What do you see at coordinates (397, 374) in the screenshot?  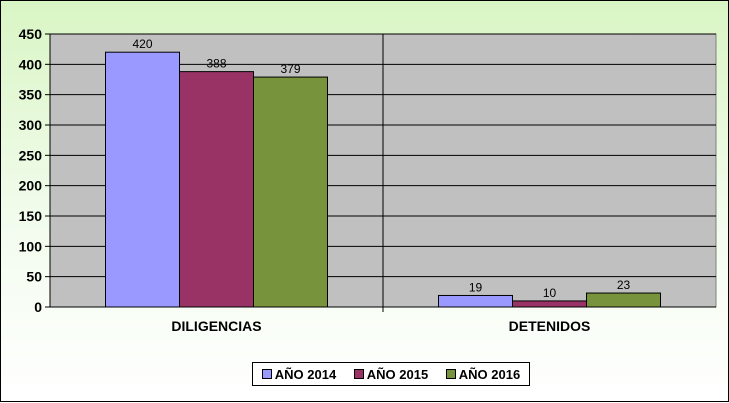 I see `legend-label: AÑO 2015` at bounding box center [397, 374].